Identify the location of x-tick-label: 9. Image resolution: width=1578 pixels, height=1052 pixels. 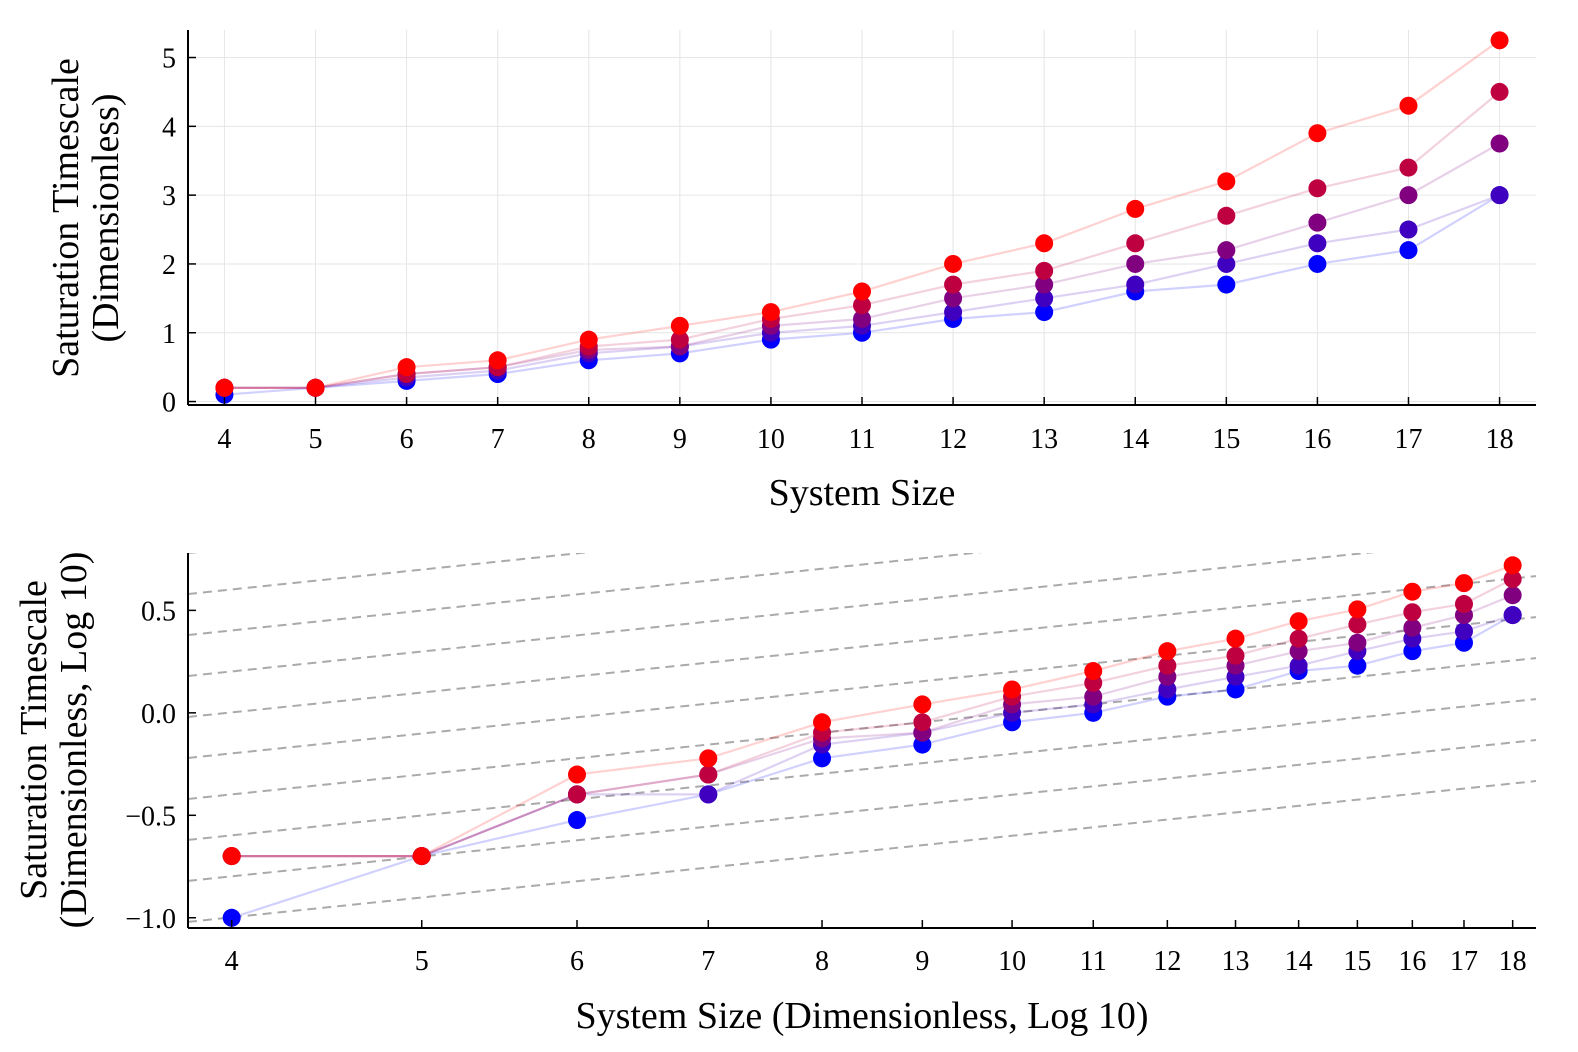
(922, 961).